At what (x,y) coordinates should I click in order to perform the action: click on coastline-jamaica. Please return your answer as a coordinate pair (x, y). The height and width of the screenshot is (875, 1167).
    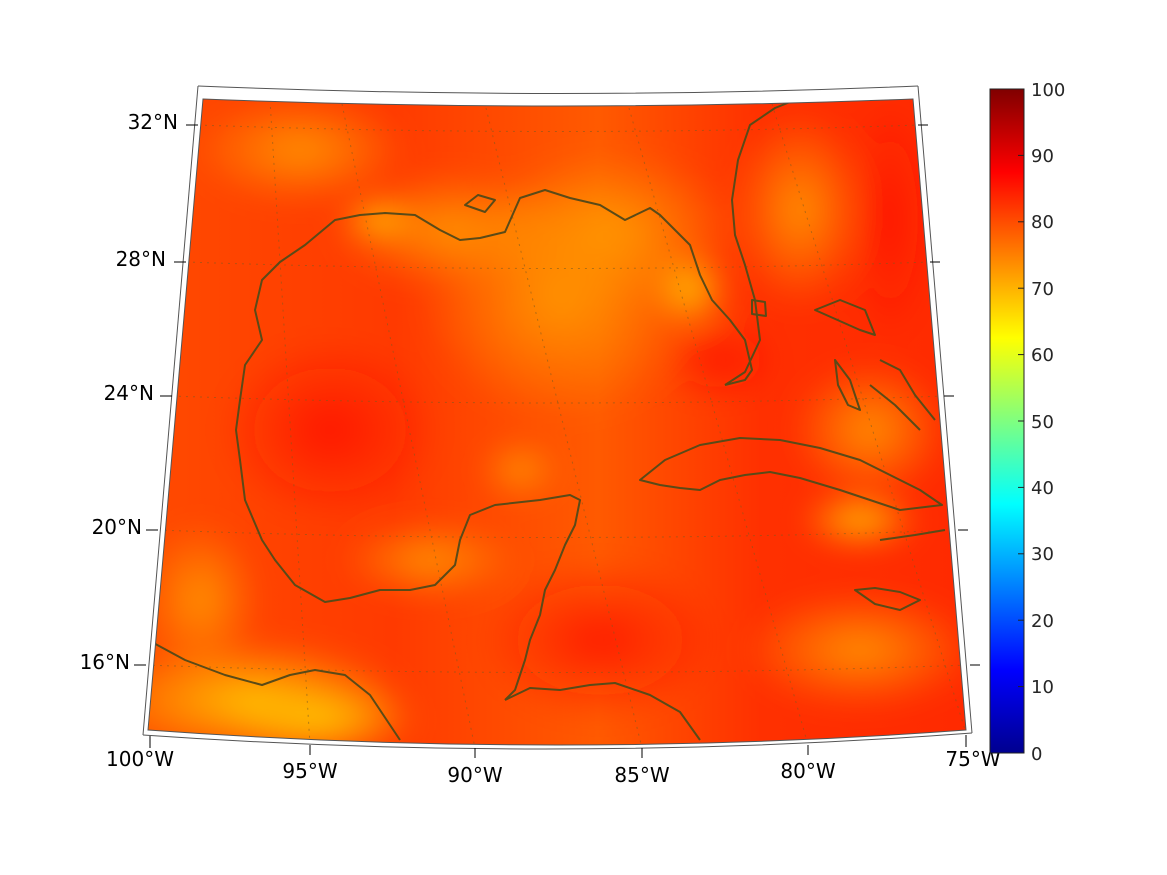
    Looking at the image, I should click on (887, 599).